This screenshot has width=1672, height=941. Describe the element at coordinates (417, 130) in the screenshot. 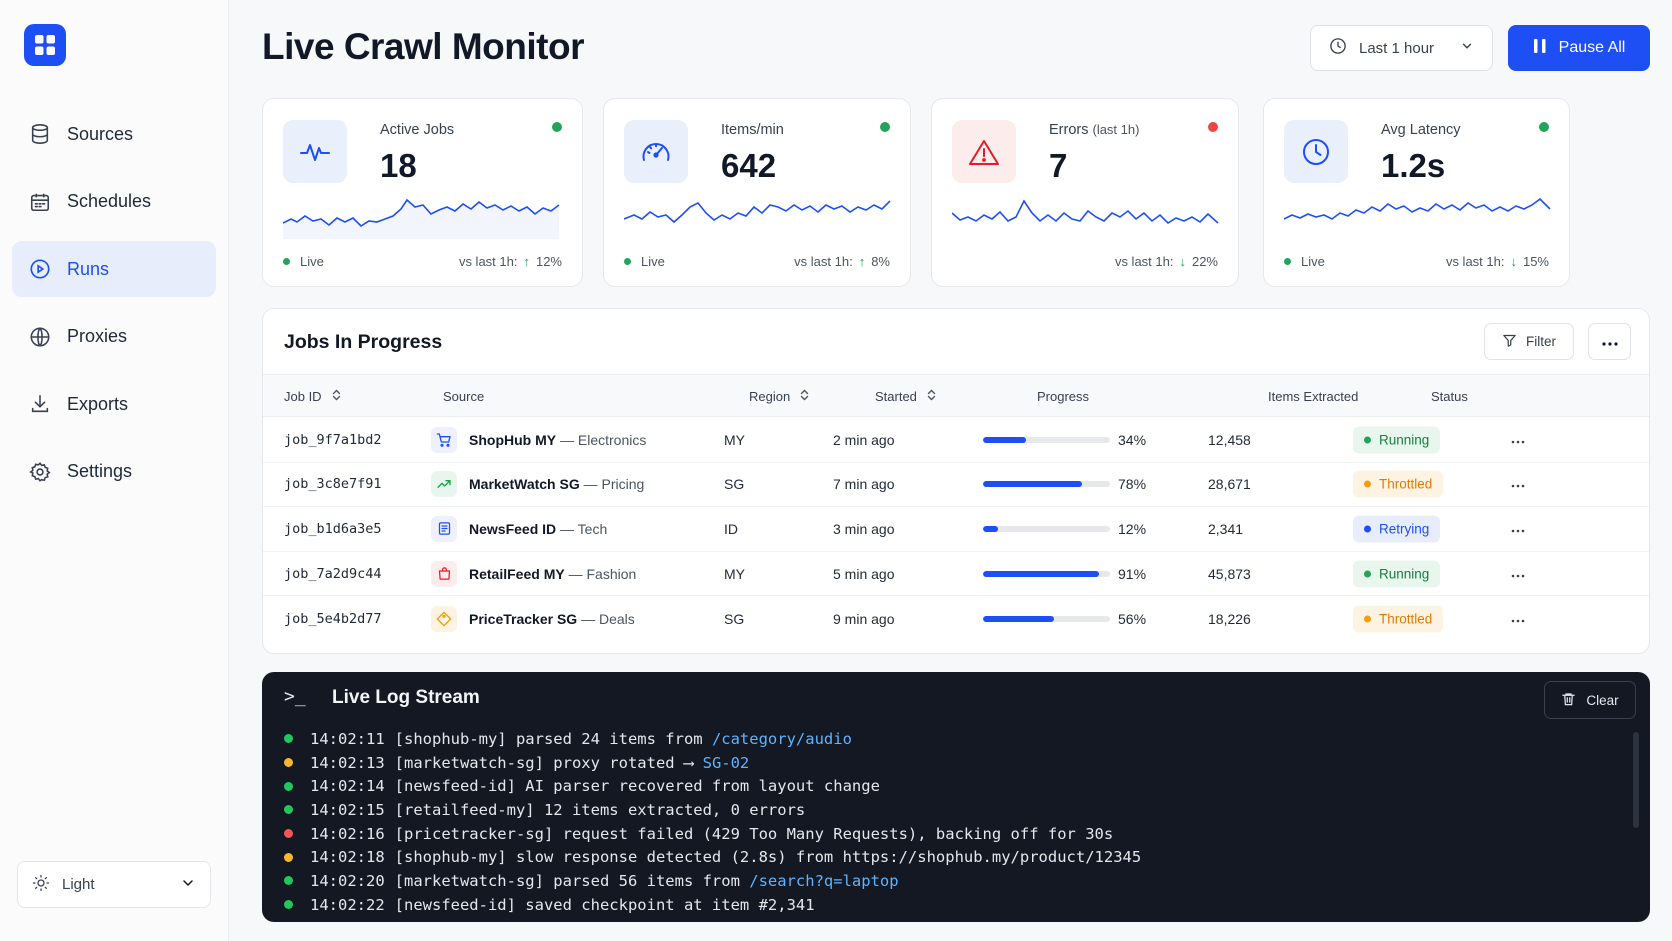

I see `stat-label: Active Jobs` at that location.